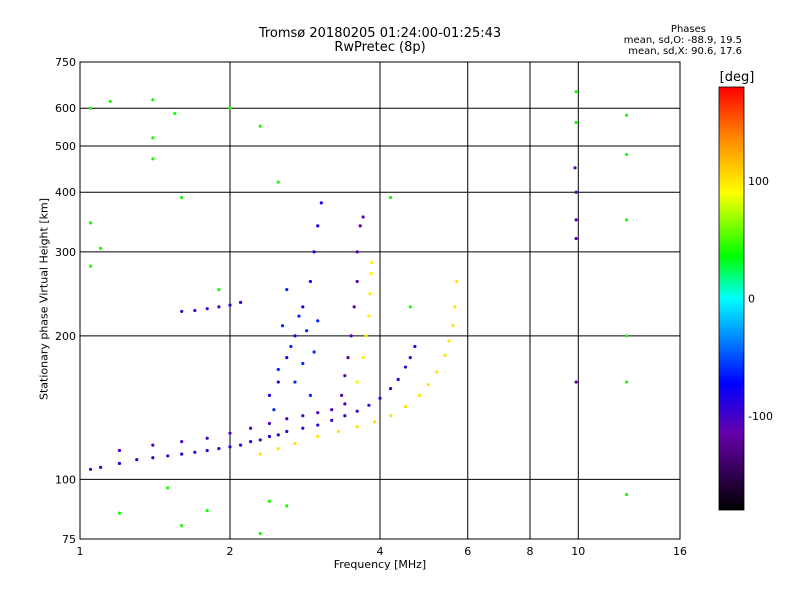 This screenshot has height=600, width=800. I want to click on y-tick-label: 600, so click(65, 108).